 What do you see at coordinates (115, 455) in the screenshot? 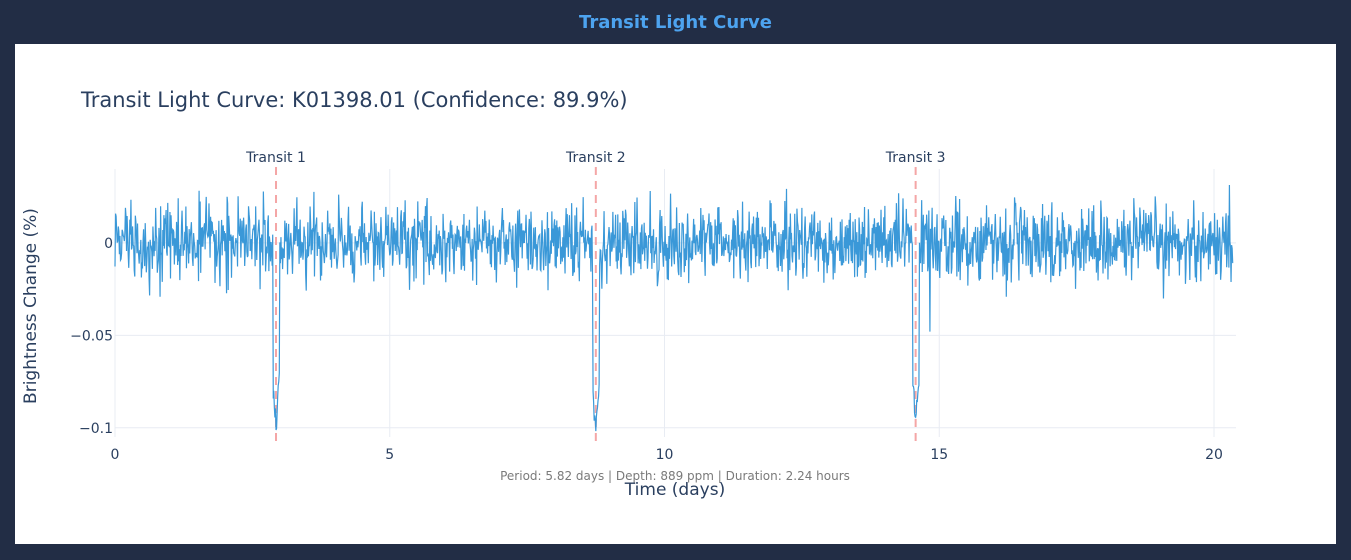
I see `x-tick-label: 0` at bounding box center [115, 455].